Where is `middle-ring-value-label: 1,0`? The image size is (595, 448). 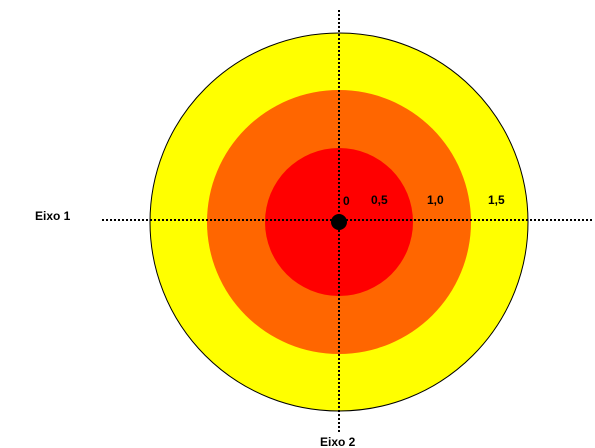 middle-ring-value-label: 1,0 is located at coordinates (435, 200).